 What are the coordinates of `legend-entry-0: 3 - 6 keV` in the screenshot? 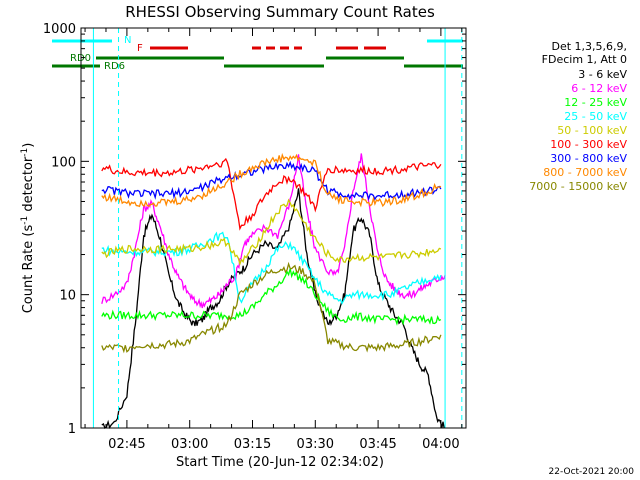 It's located at (602, 74).